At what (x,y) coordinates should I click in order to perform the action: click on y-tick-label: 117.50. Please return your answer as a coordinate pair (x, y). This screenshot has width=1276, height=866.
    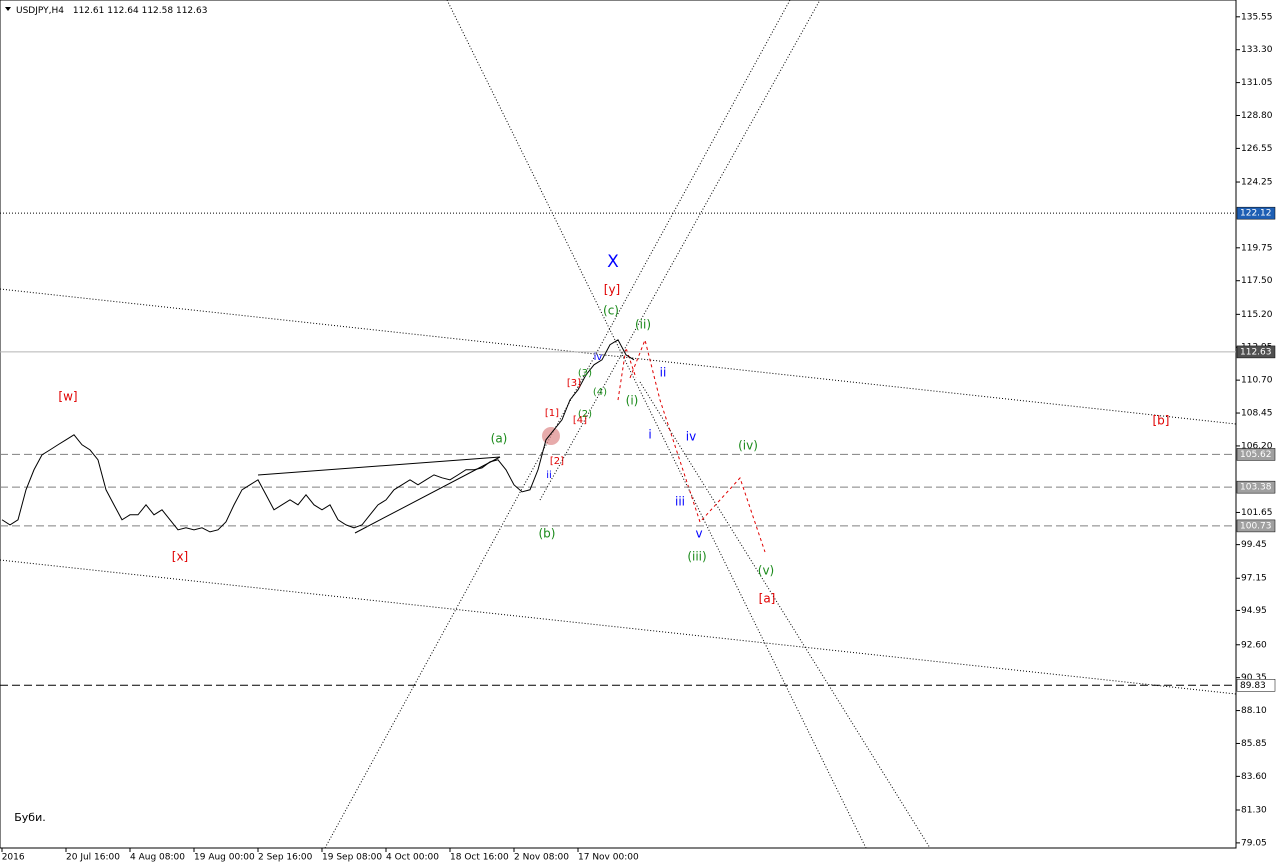
    Looking at the image, I should click on (1257, 281).